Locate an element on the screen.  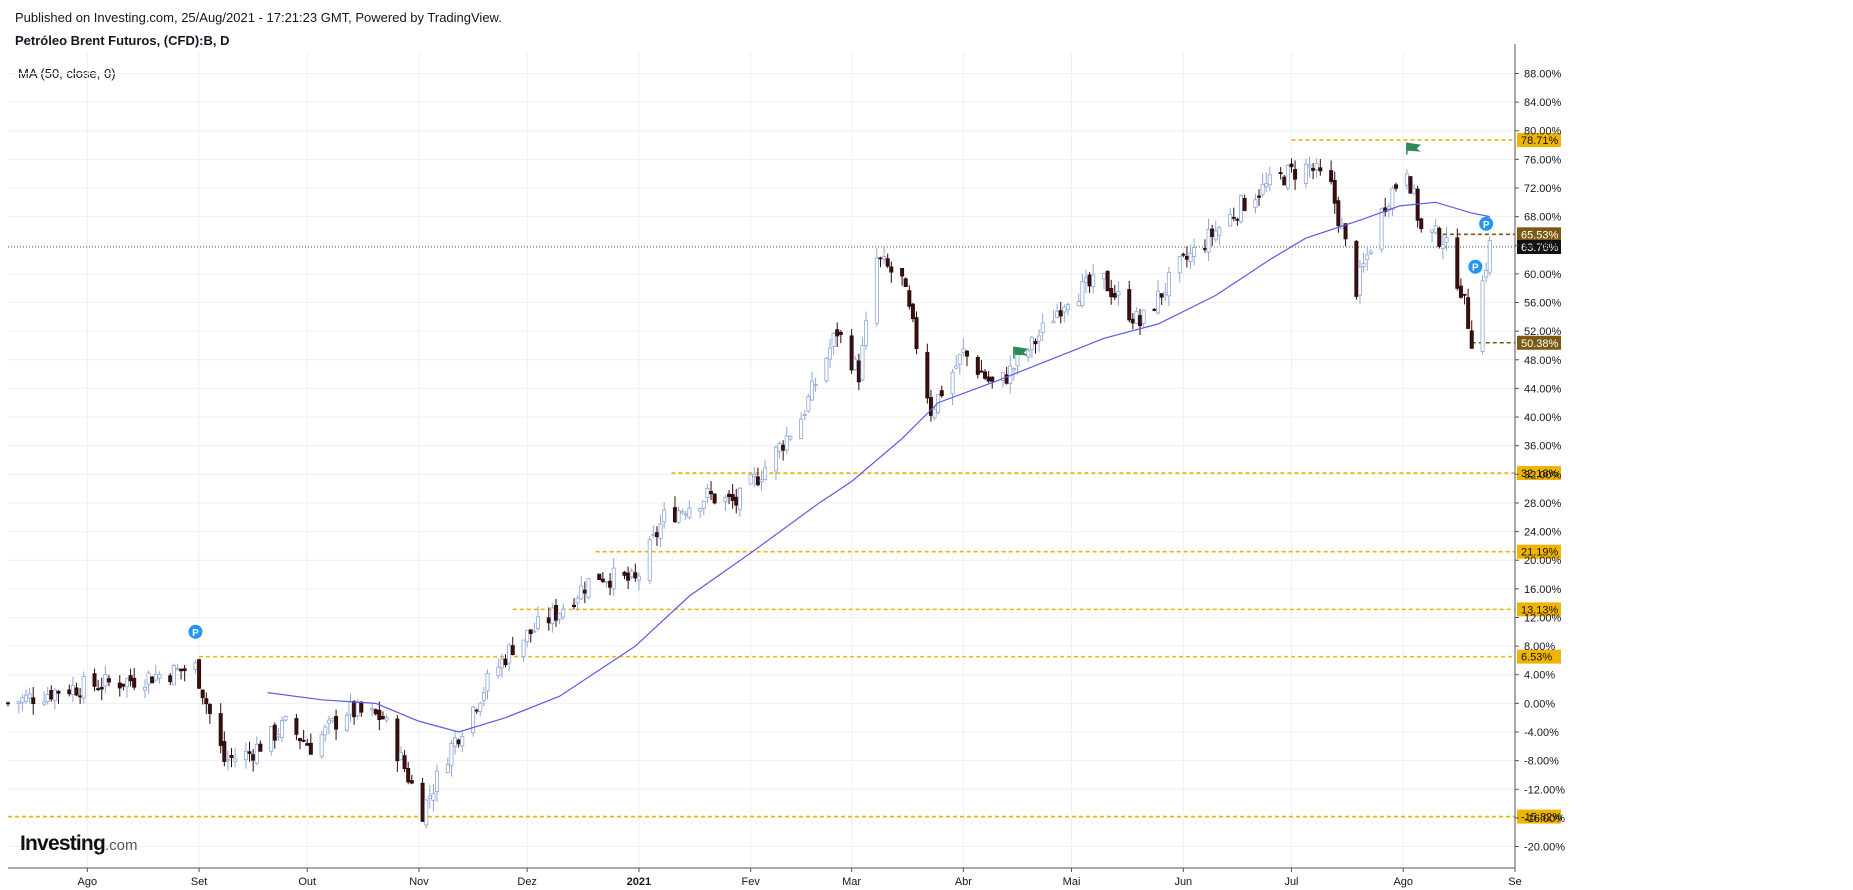
y-tick-label: 0.00% is located at coordinates (1539, 704).